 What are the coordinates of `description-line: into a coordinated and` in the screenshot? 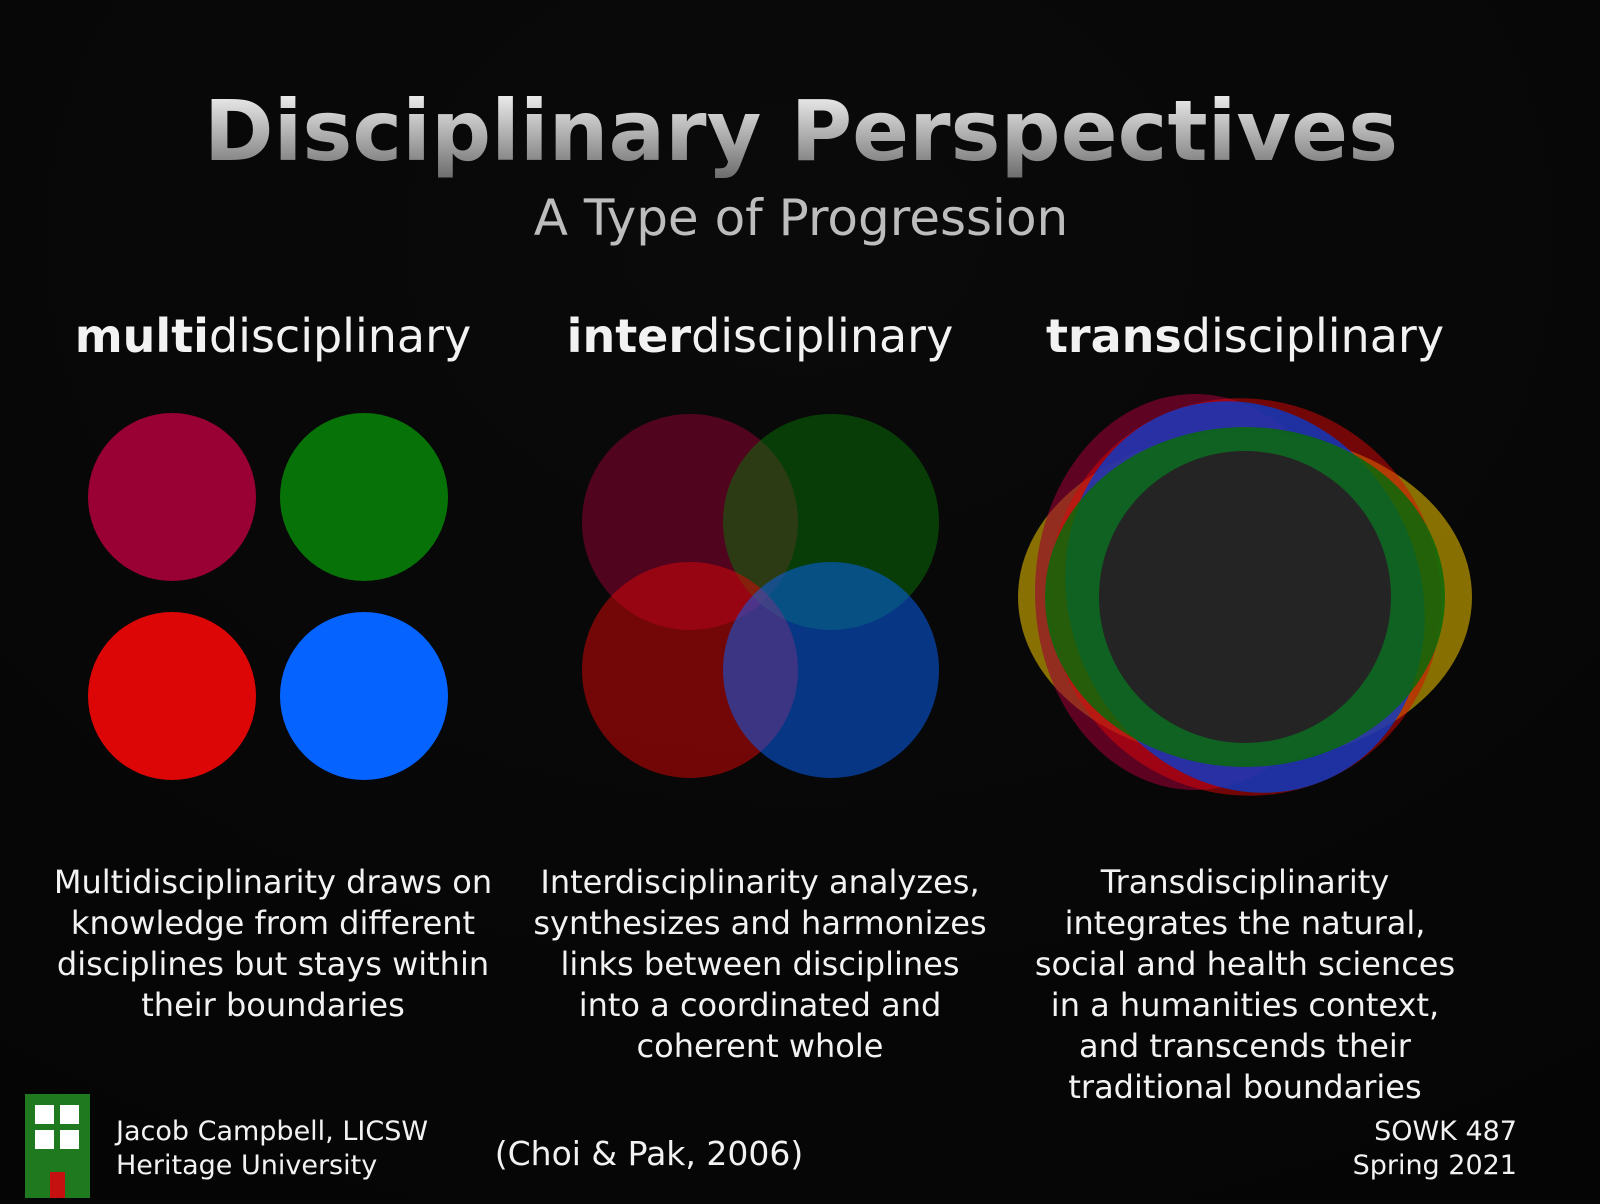 It's located at (760, 1005).